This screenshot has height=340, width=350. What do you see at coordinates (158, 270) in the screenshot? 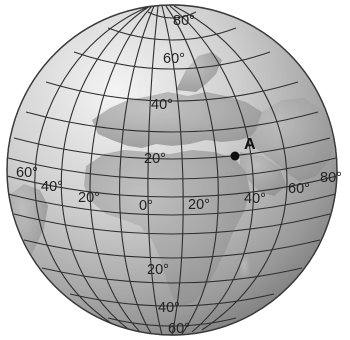
I see `lat-label-20s: 20°` at bounding box center [158, 270].